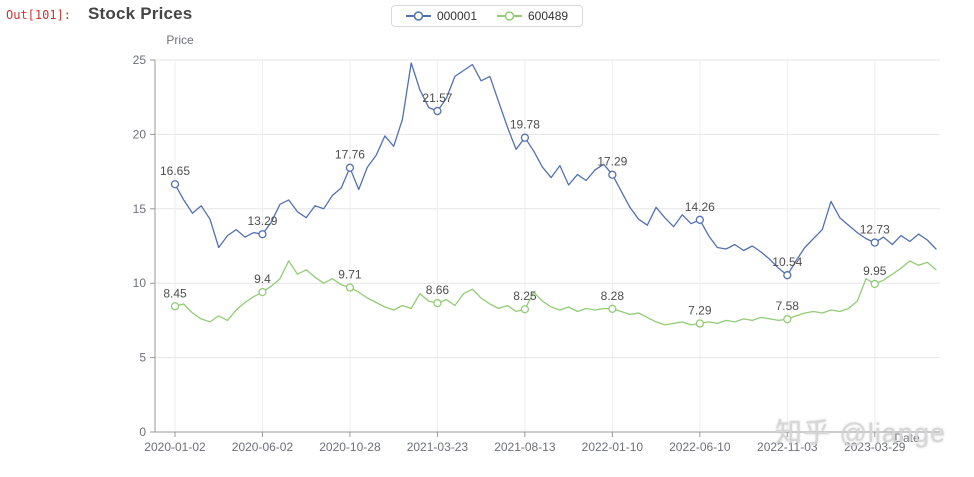 Image resolution: width=974 pixels, height=477 pixels. Describe the element at coordinates (875, 271) in the screenshot. I see `data-label-600489: 9.95` at that location.